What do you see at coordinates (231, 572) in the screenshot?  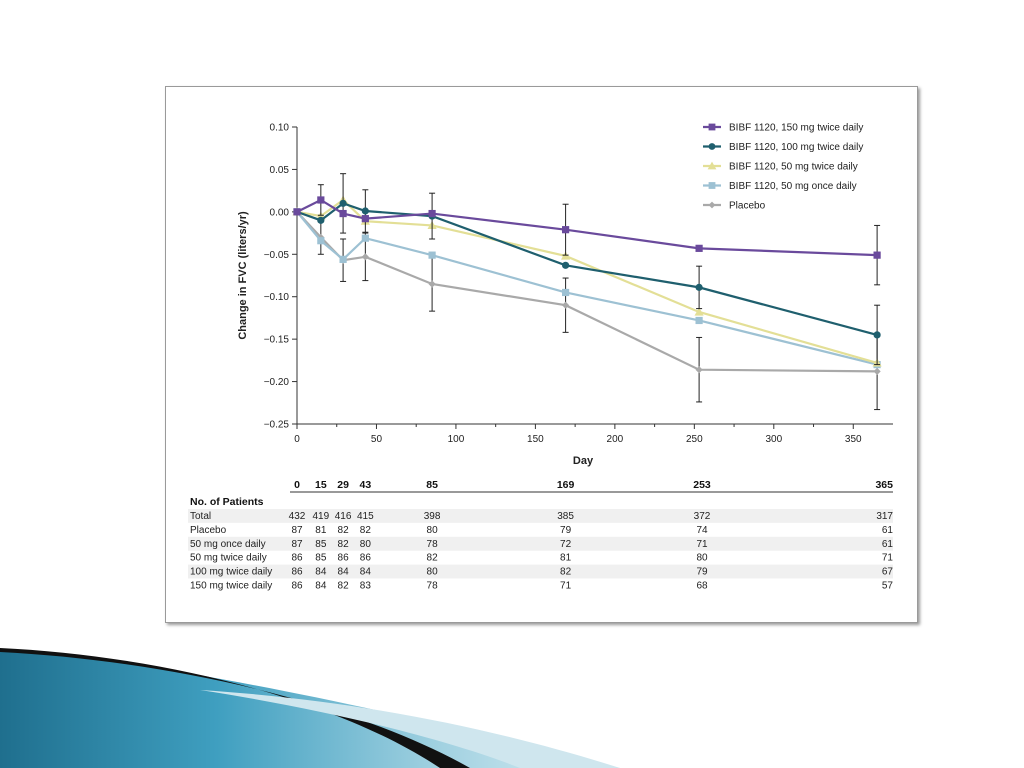 I see `table-row-label: 100 mg twice daily` at bounding box center [231, 572].